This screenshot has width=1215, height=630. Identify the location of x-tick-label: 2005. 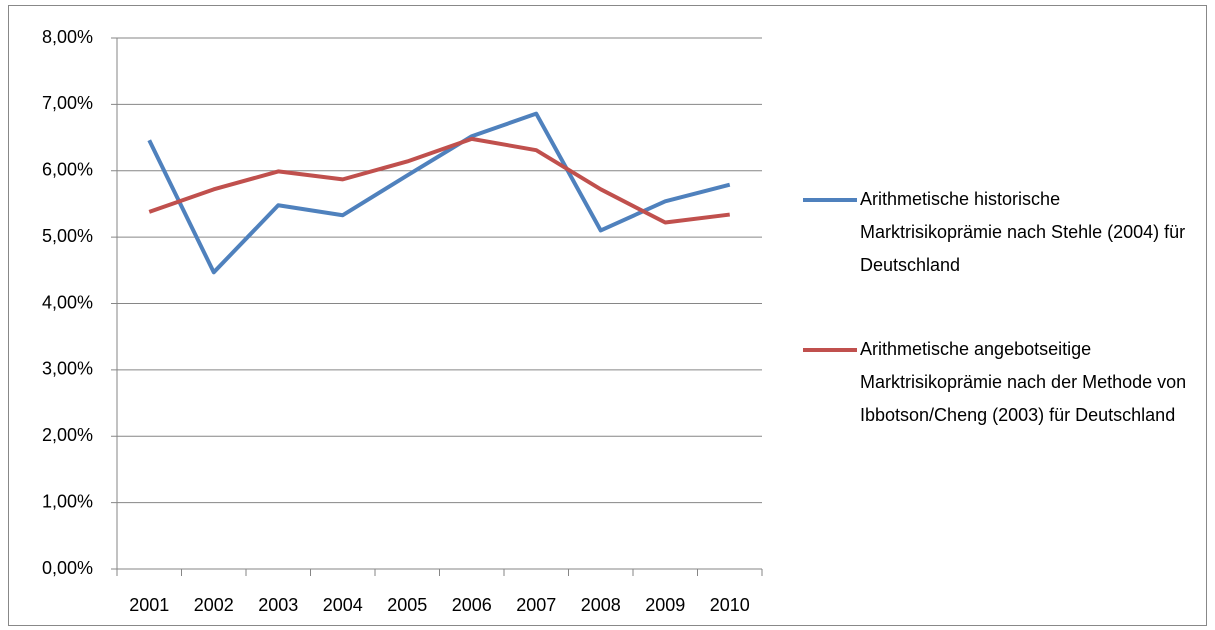
(407, 605).